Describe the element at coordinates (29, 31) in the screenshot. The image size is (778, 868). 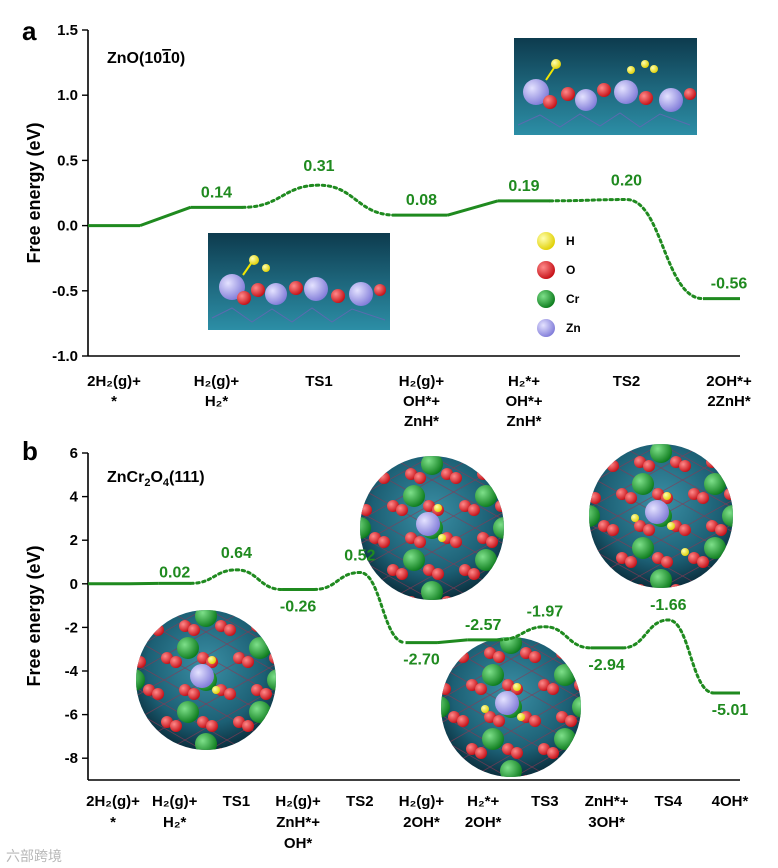
I see `panel-a-letter: a` at that location.